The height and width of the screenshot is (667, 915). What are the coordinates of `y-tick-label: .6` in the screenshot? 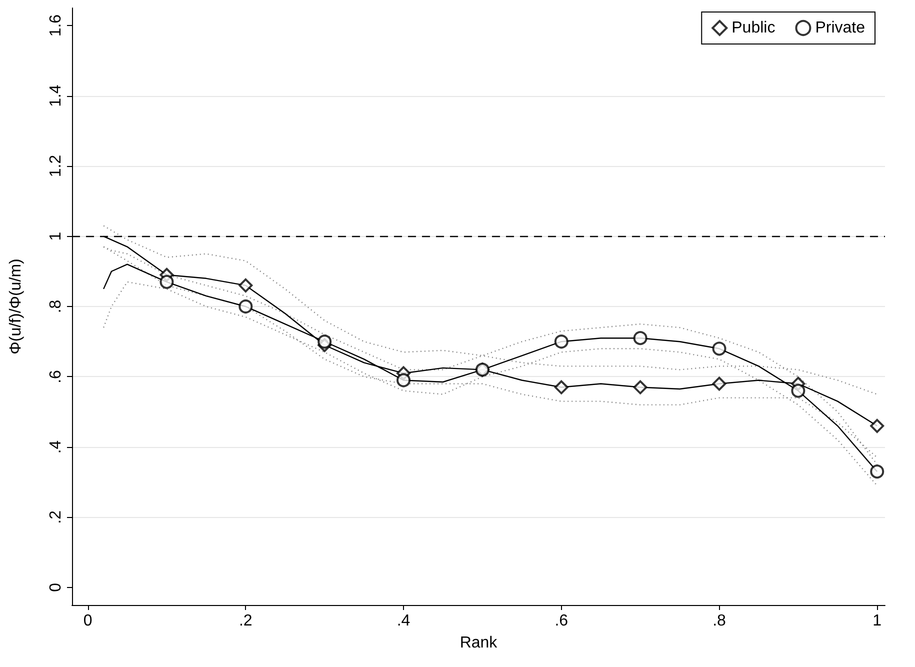 It's located at (56, 377).